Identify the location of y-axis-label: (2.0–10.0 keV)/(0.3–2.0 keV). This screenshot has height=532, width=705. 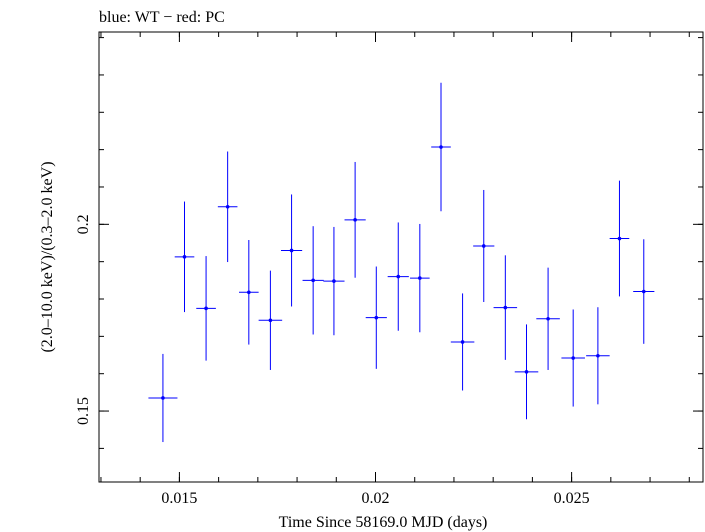
(47, 256).